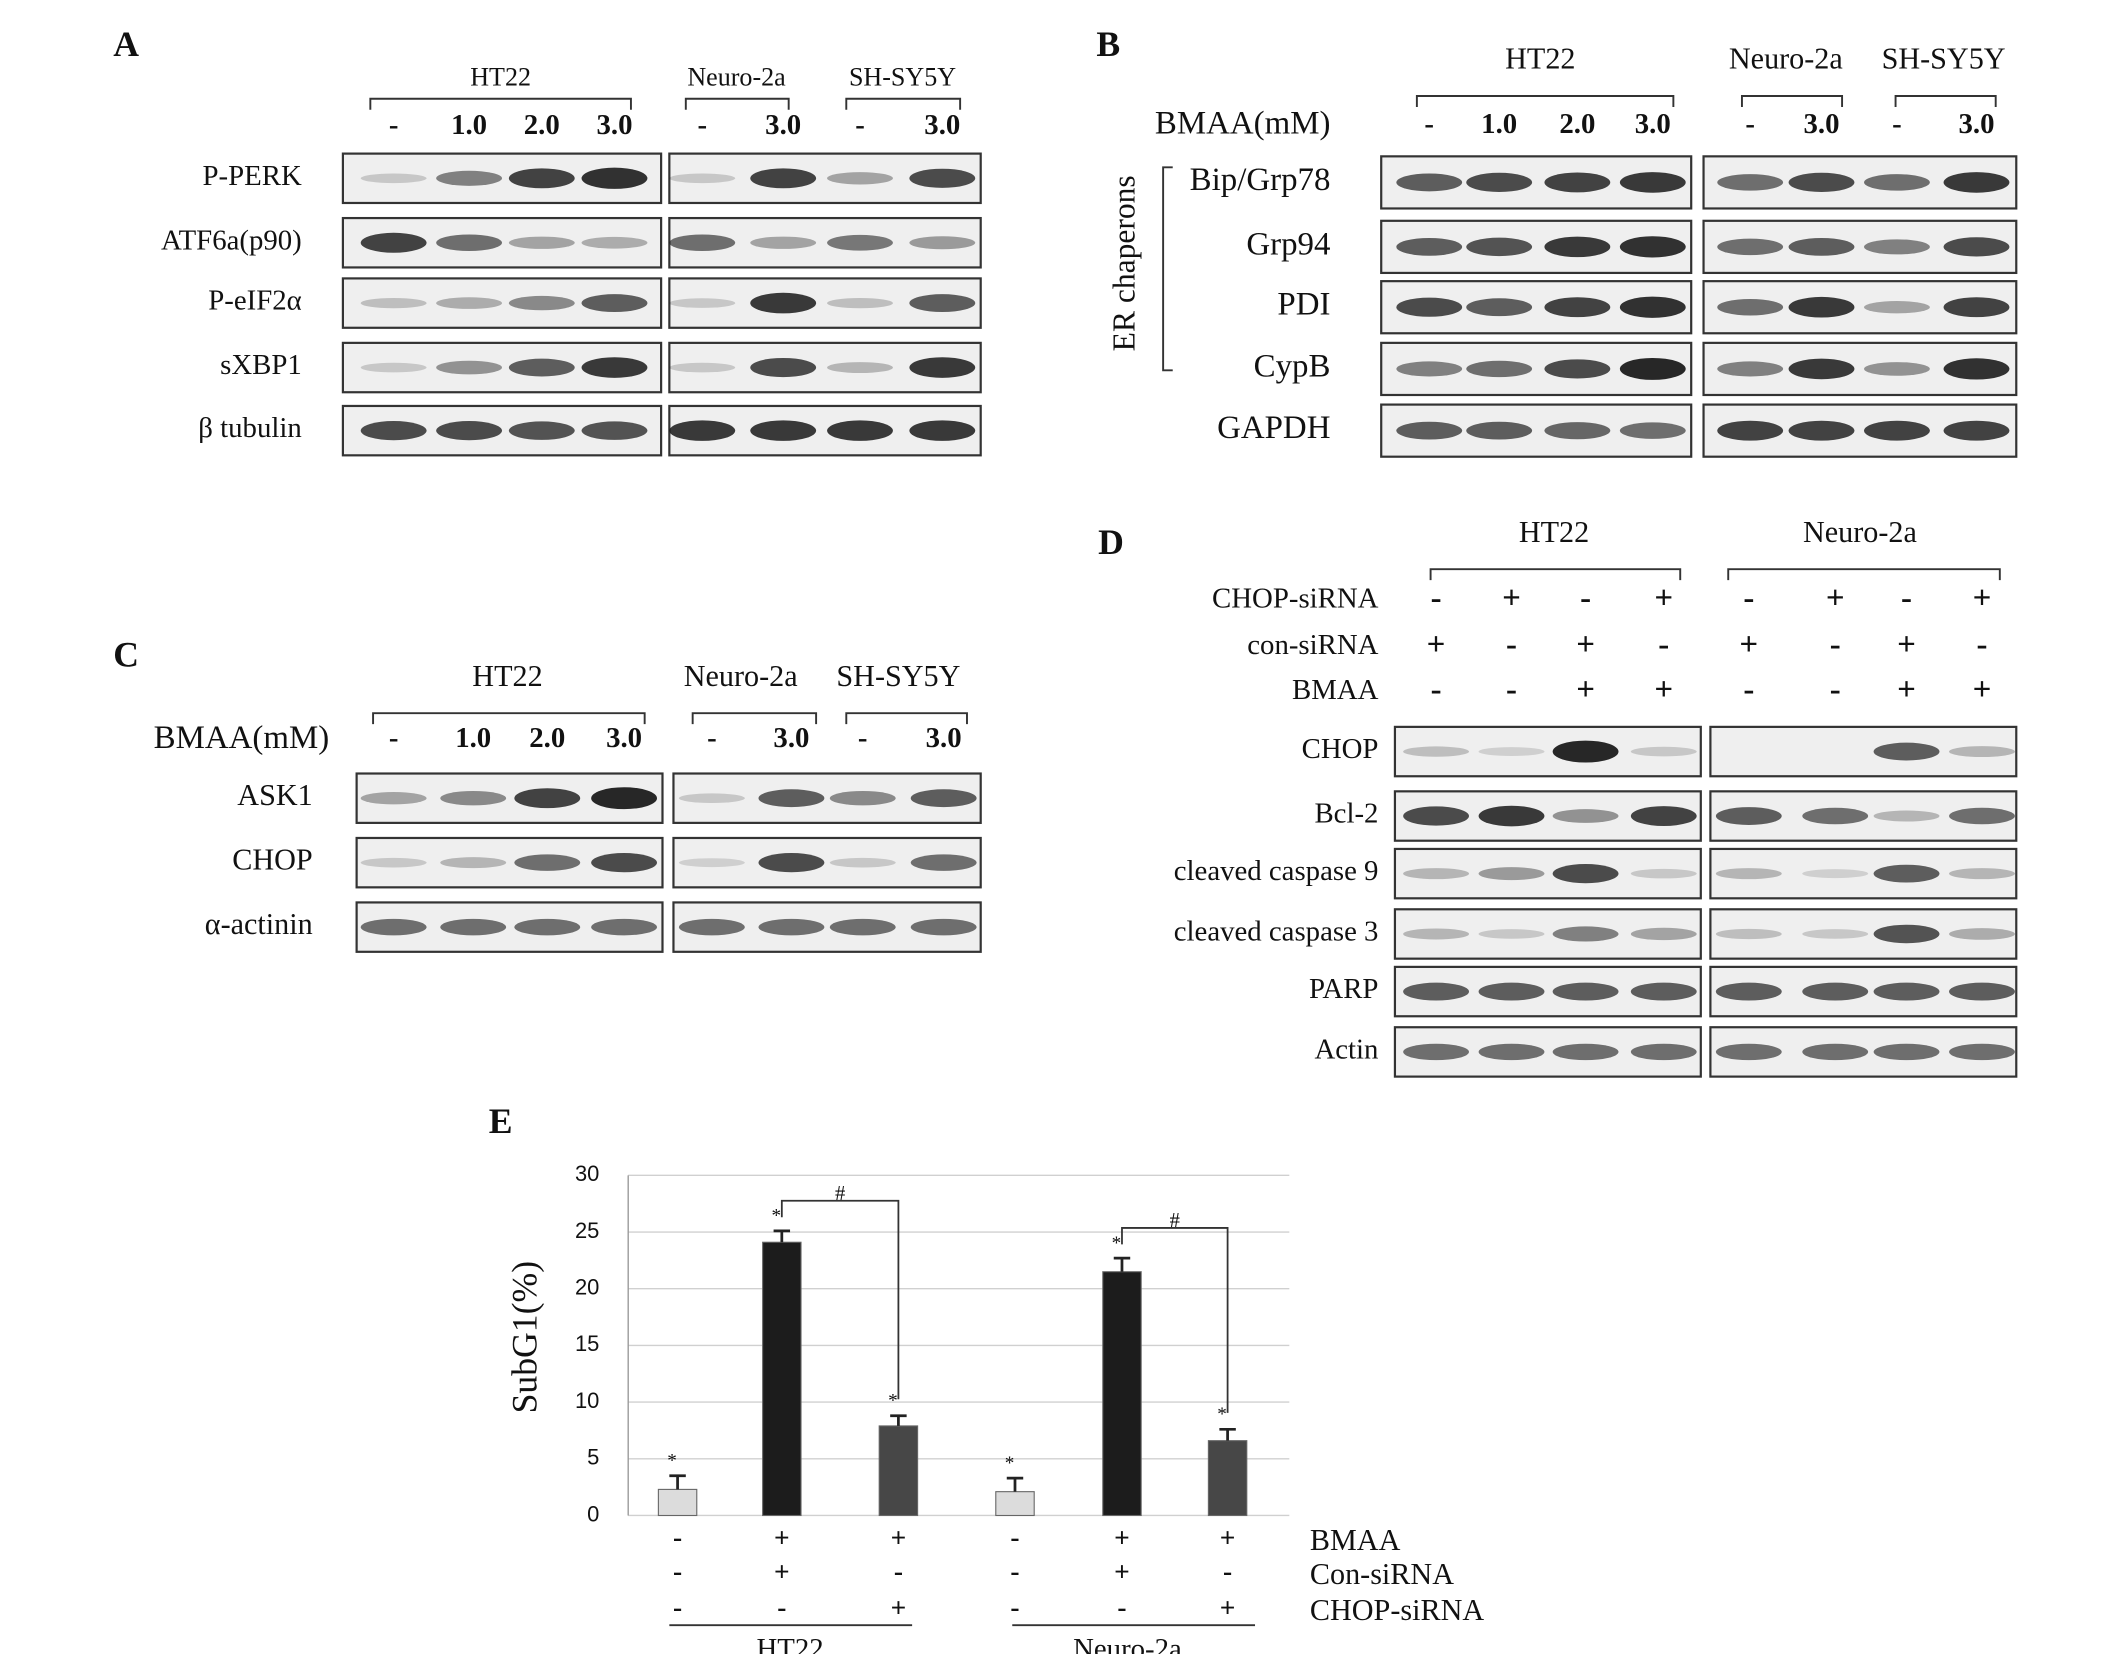  Describe the element at coordinates (252, 176) in the screenshot. I see `row-label: P-PERK` at that location.